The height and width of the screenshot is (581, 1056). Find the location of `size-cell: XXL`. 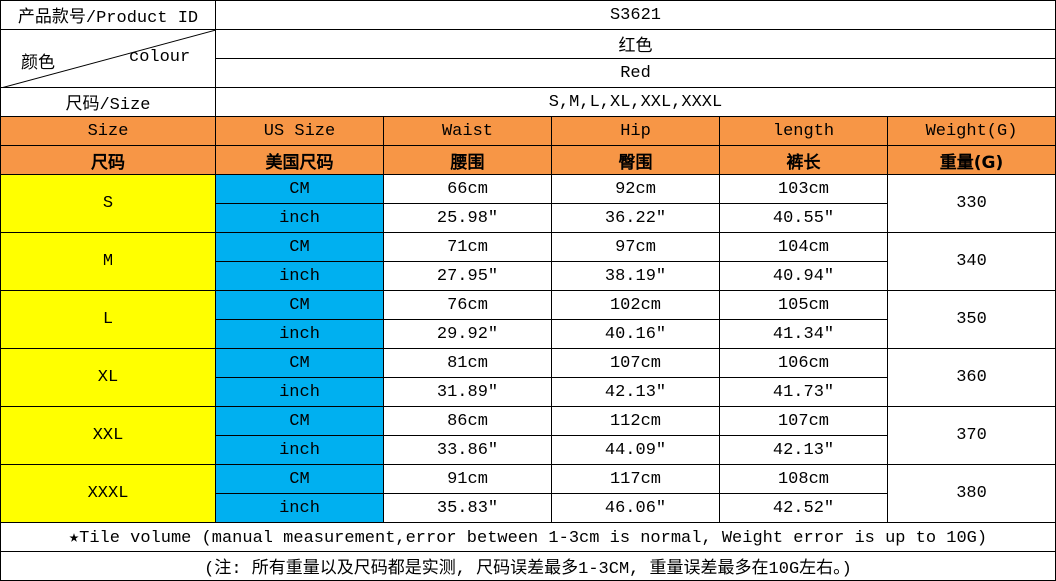

size-cell: XXL is located at coordinates (108, 435).